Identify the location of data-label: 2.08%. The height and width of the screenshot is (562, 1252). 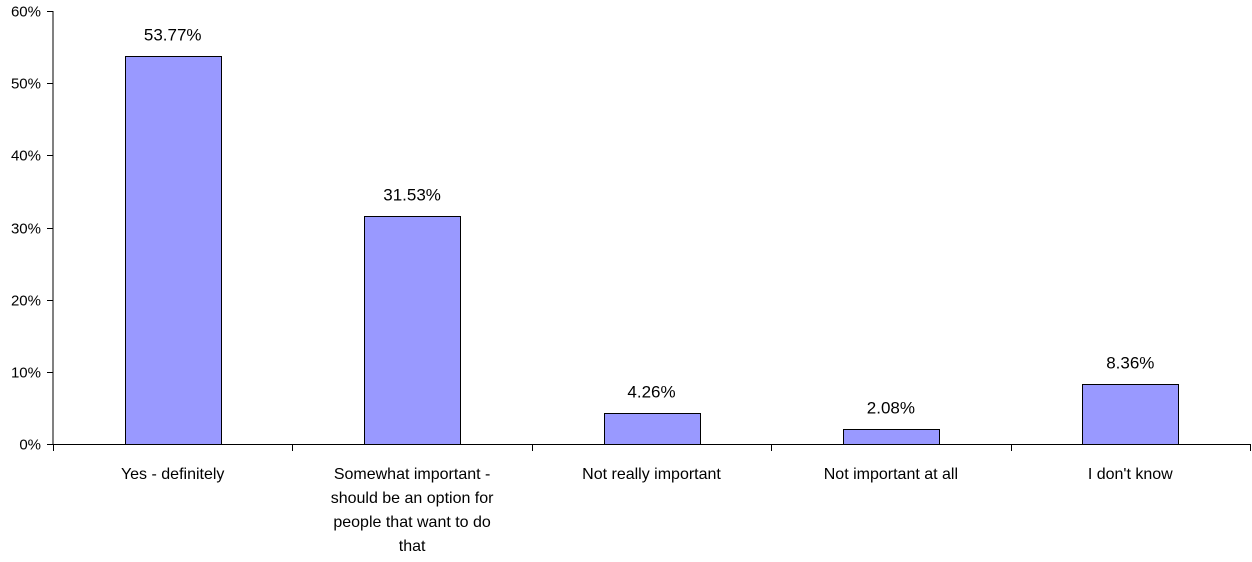
(891, 408).